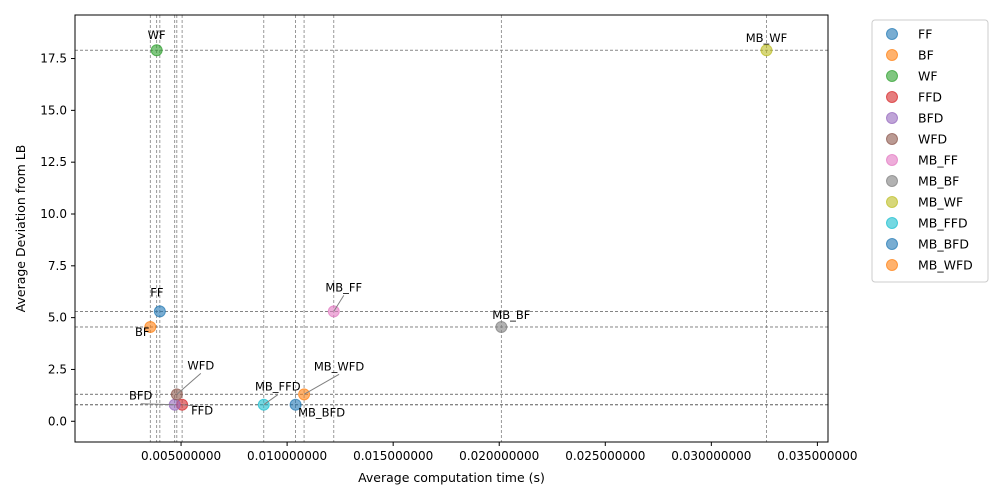 The width and height of the screenshot is (1000, 500). I want to click on point-annotation: WFD, so click(200, 365).